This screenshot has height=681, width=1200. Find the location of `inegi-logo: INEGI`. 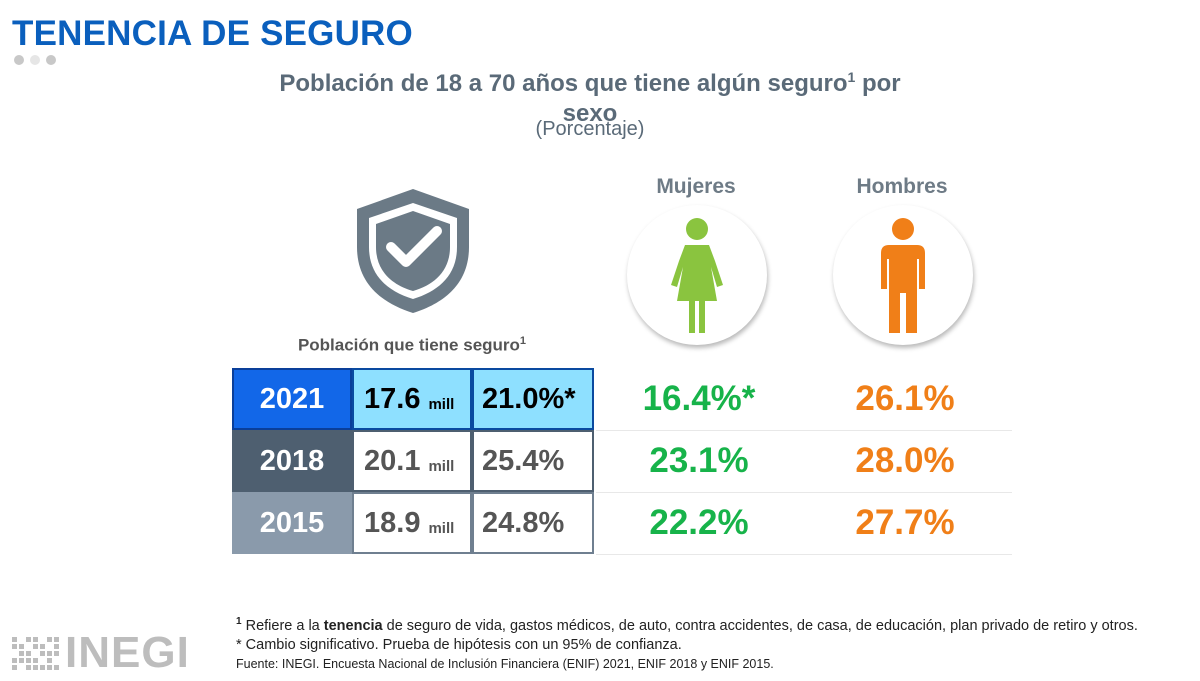

inegi-logo: INEGI is located at coordinates (101, 653).